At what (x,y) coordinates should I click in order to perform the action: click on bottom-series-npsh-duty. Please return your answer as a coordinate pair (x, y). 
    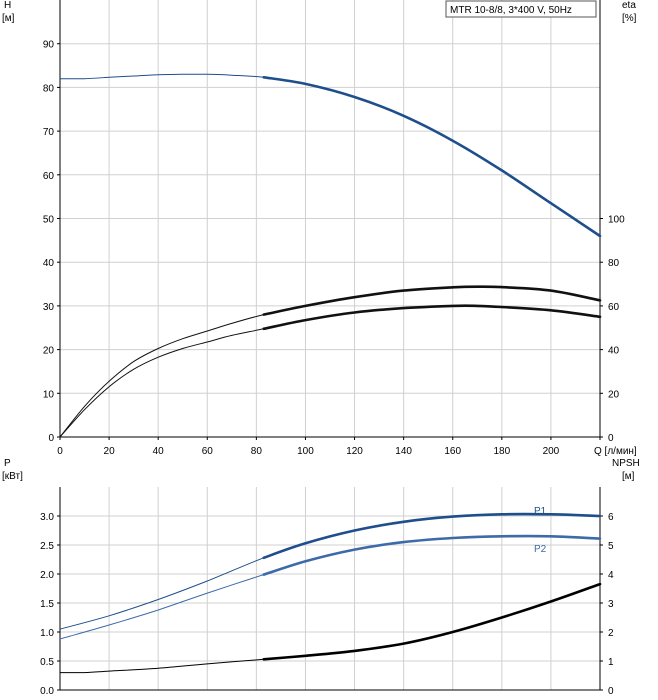
    Looking at the image, I should click on (432, 621).